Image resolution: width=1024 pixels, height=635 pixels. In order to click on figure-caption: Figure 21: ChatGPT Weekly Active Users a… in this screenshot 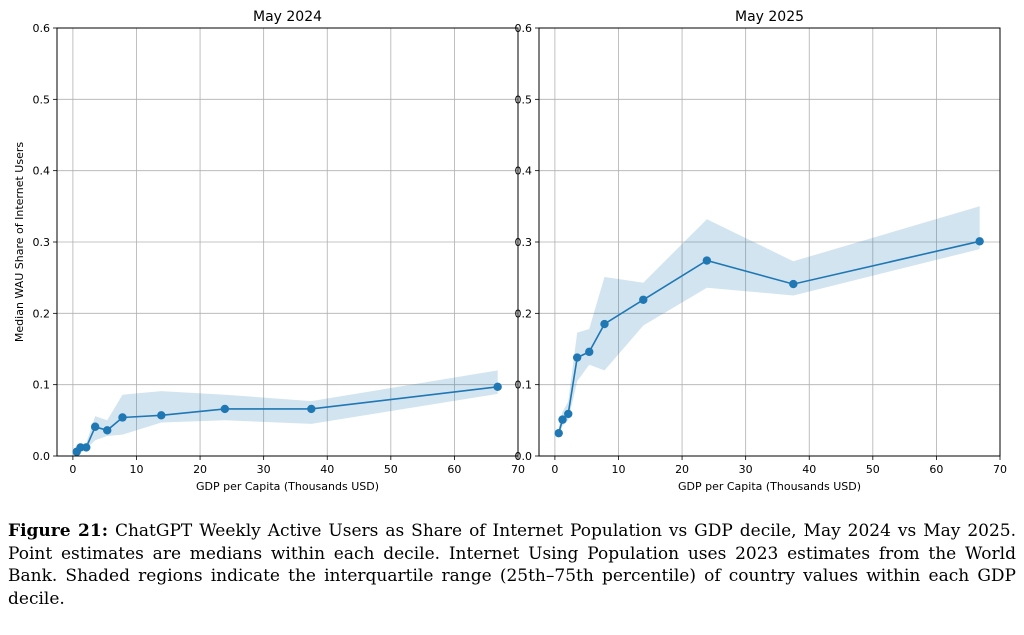, I will do `click(512, 565)`.